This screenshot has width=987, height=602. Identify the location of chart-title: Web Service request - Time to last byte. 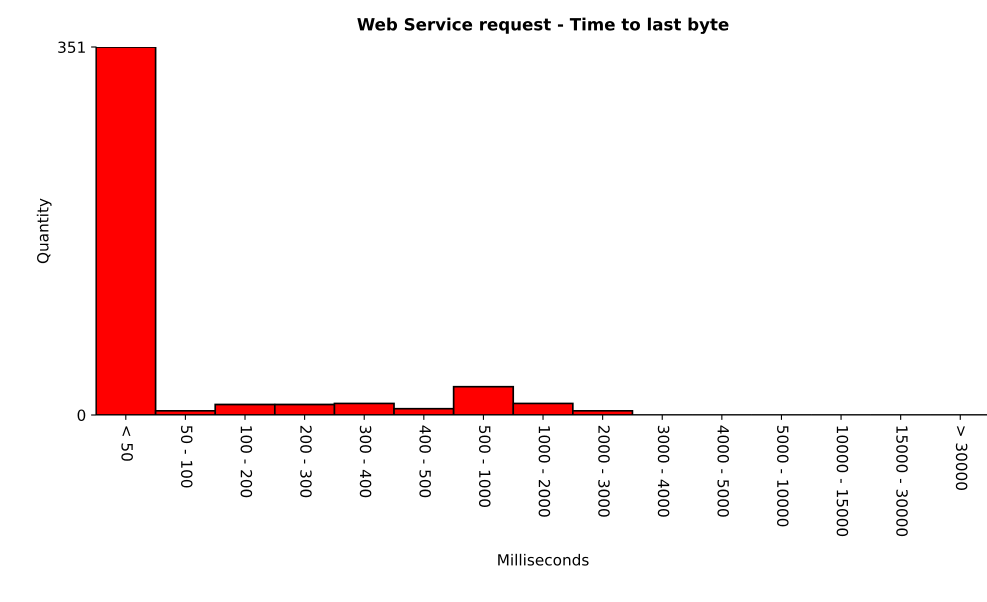
(542, 26).